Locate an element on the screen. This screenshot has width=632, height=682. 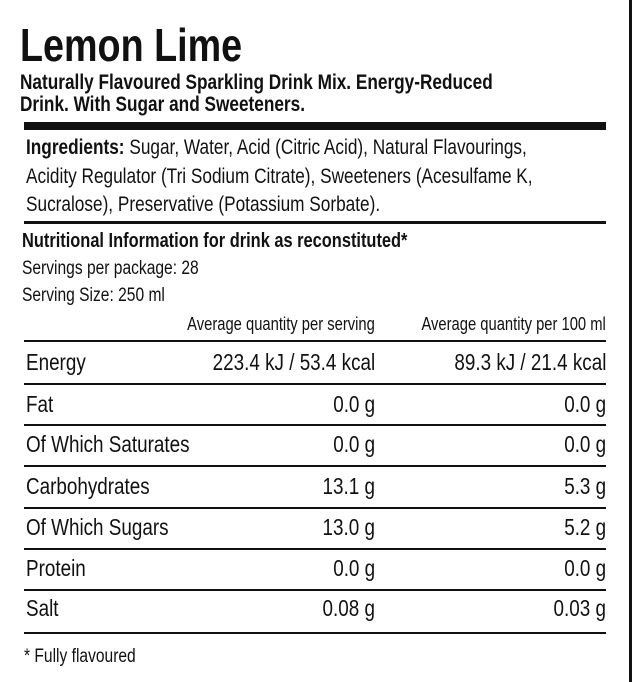
nutrient-name: Of Which Sugars is located at coordinates (97, 527).